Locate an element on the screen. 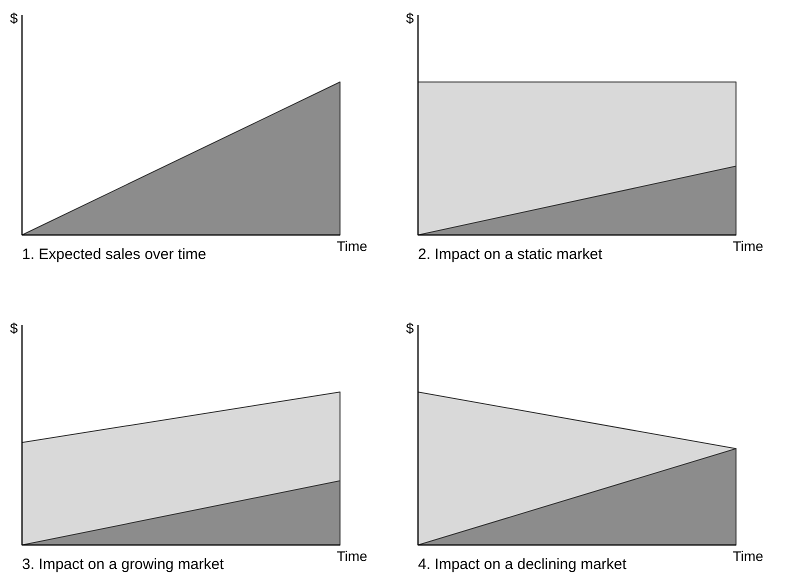 The width and height of the screenshot is (809, 578). text: 1. Expected sales over time is located at coordinates (114, 254).